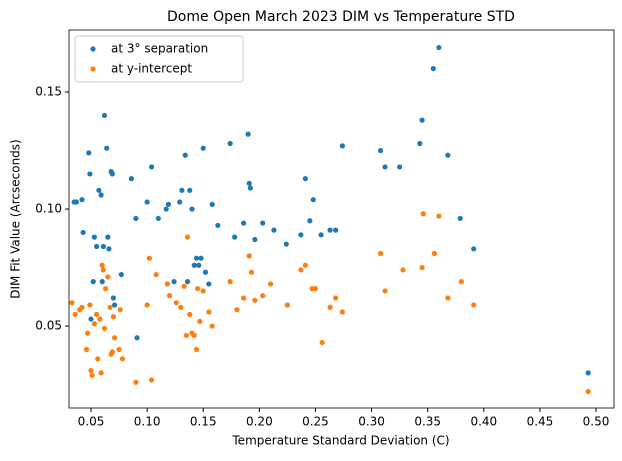 The height and width of the screenshot is (461, 622). What do you see at coordinates (259, 422) in the screenshot?
I see `x-tick-label: 0.20` at bounding box center [259, 422].